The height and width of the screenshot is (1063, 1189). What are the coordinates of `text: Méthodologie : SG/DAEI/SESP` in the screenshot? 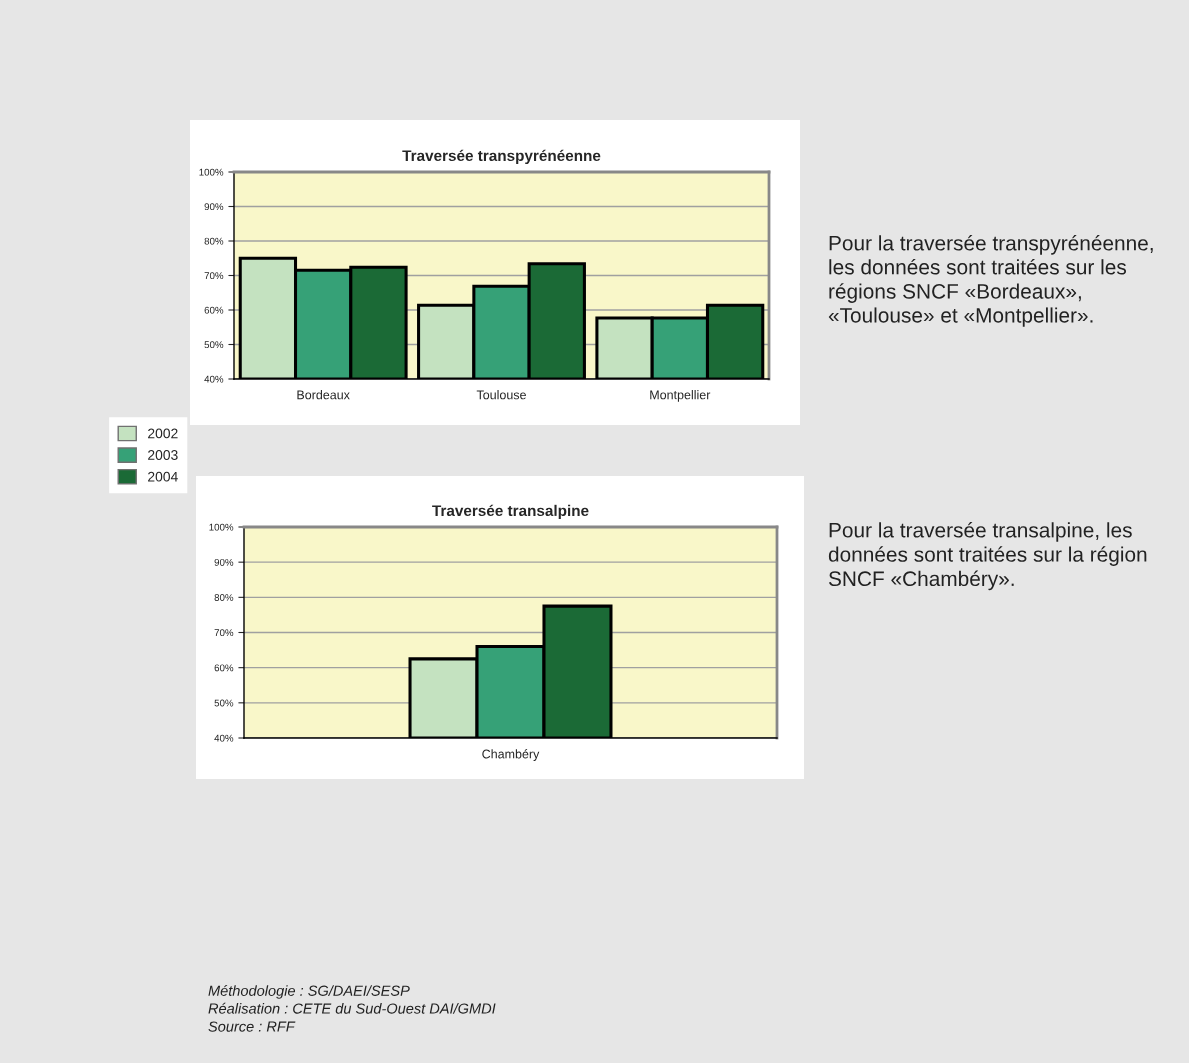 It's located at (309, 992).